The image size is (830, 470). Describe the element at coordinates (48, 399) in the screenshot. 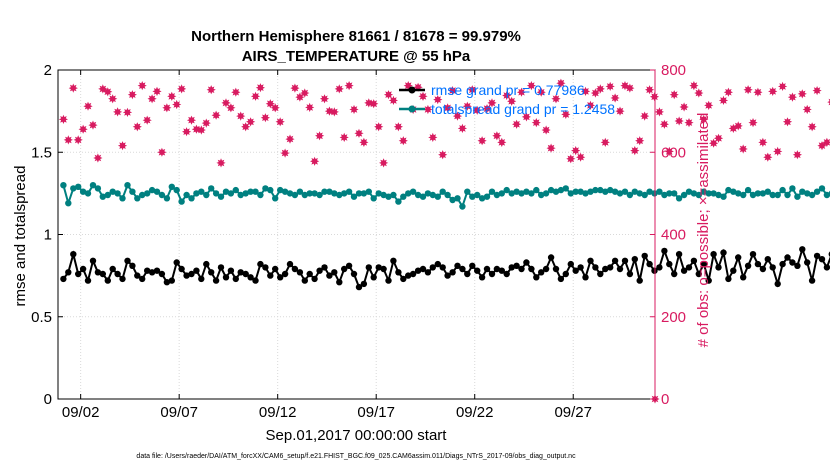

I see `y-left-tick-label-0: 0` at that location.